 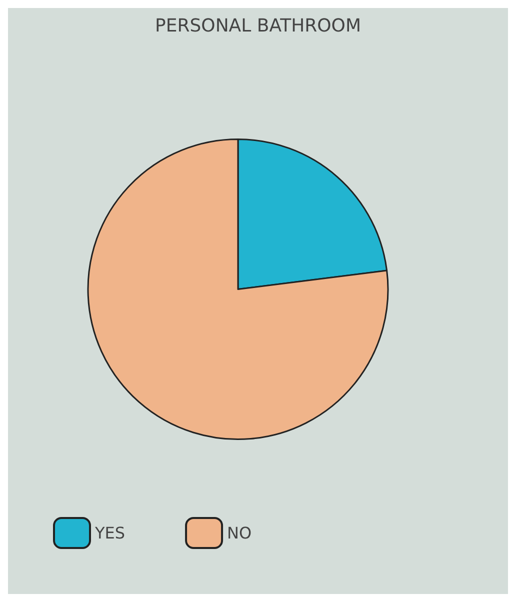 What do you see at coordinates (239, 533) in the screenshot?
I see `legend-label: NO` at bounding box center [239, 533].